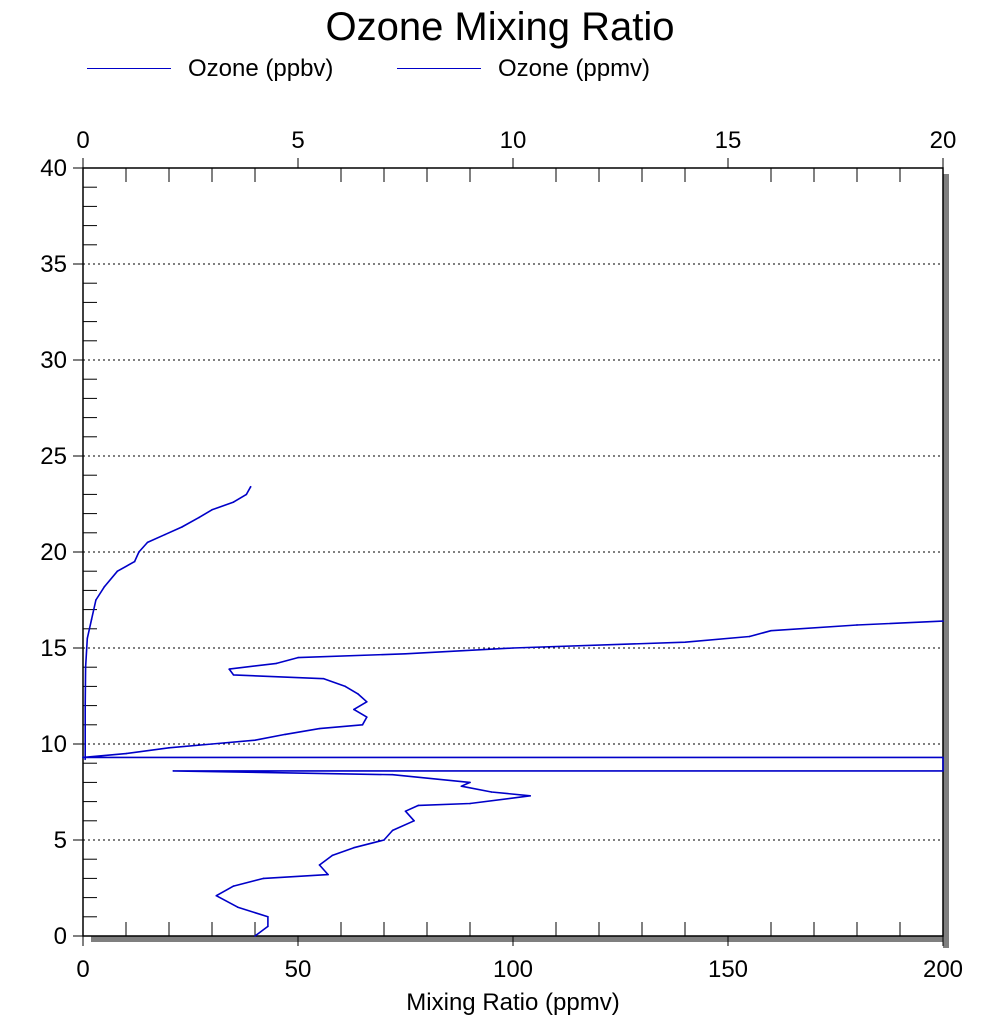 The image size is (1000, 1021). I want to click on x-bottom-tick-label-1: 50, so click(298, 969).